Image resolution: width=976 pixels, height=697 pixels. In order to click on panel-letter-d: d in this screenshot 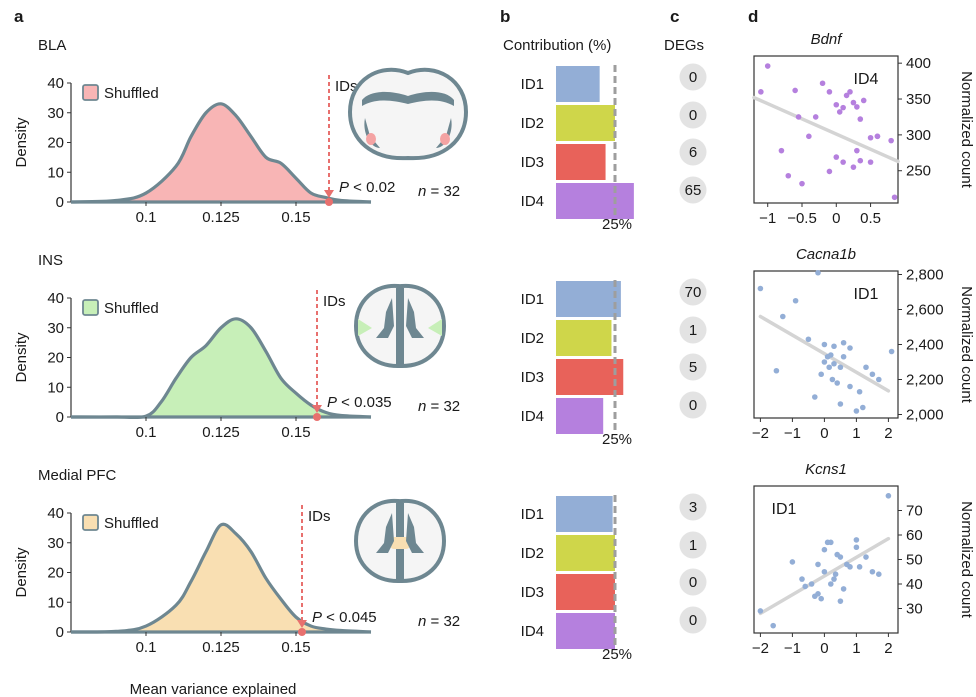, I will do `click(753, 16)`.